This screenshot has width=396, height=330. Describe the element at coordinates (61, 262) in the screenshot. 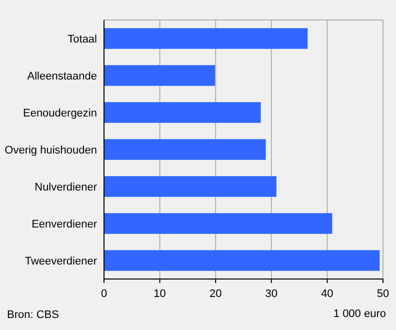

I see `y-tick-label: Tweeverdiener` at that location.